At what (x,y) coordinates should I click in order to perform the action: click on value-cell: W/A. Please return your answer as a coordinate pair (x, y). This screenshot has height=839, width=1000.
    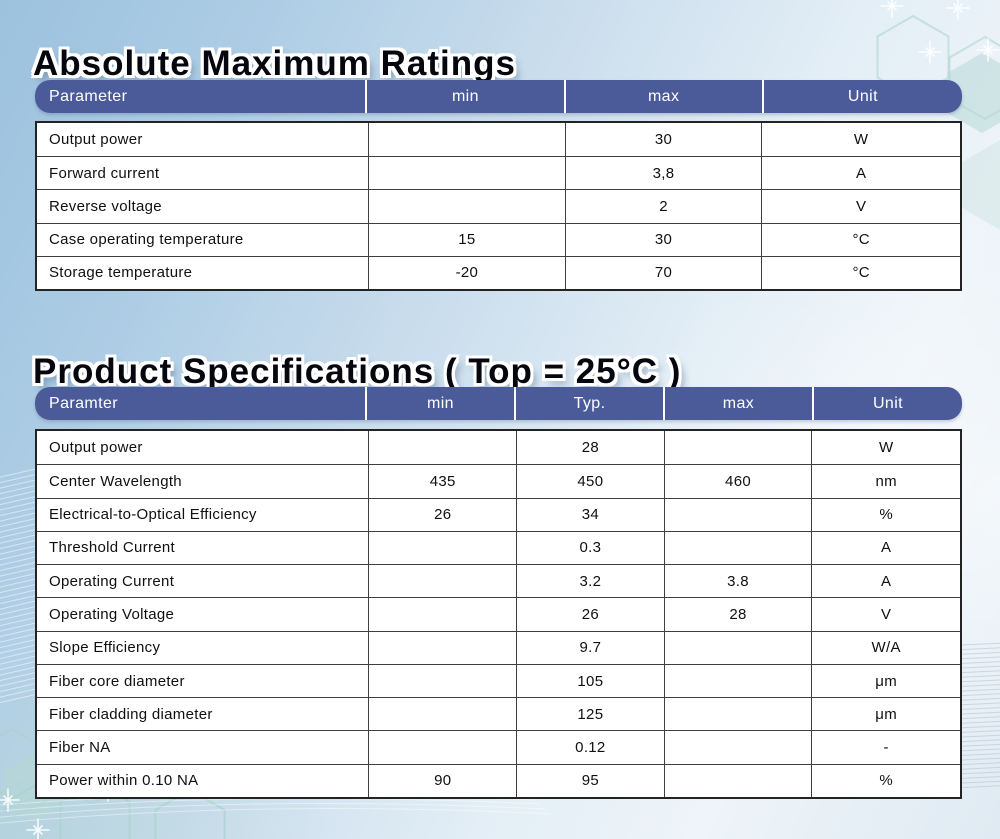
    Looking at the image, I should click on (885, 647).